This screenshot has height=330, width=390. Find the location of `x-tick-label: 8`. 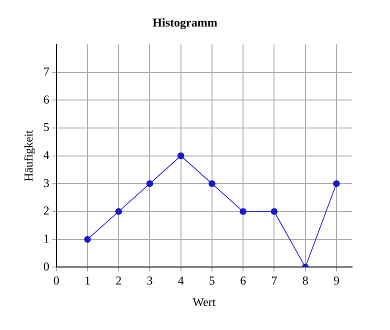

x-tick-label: 8 is located at coordinates (305, 281).